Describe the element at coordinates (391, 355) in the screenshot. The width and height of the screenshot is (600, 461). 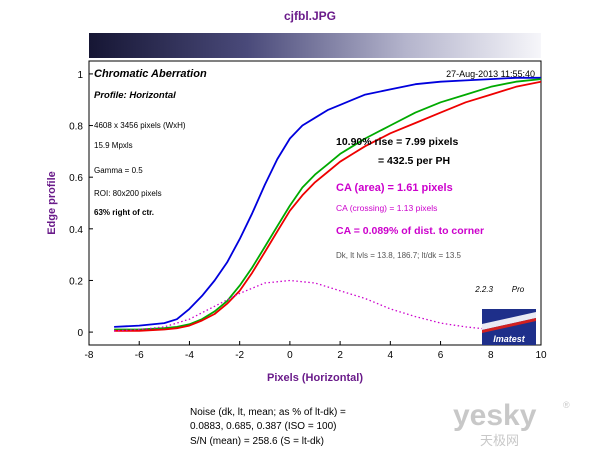
I see `x-tick-label: 4` at that location.